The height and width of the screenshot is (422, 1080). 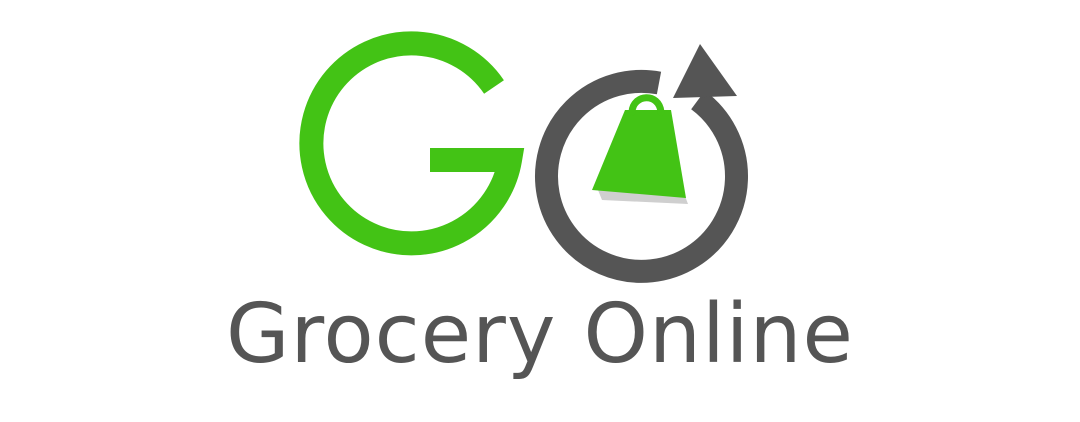 What do you see at coordinates (412, 143) in the screenshot?
I see `letter-g-mark` at bounding box center [412, 143].